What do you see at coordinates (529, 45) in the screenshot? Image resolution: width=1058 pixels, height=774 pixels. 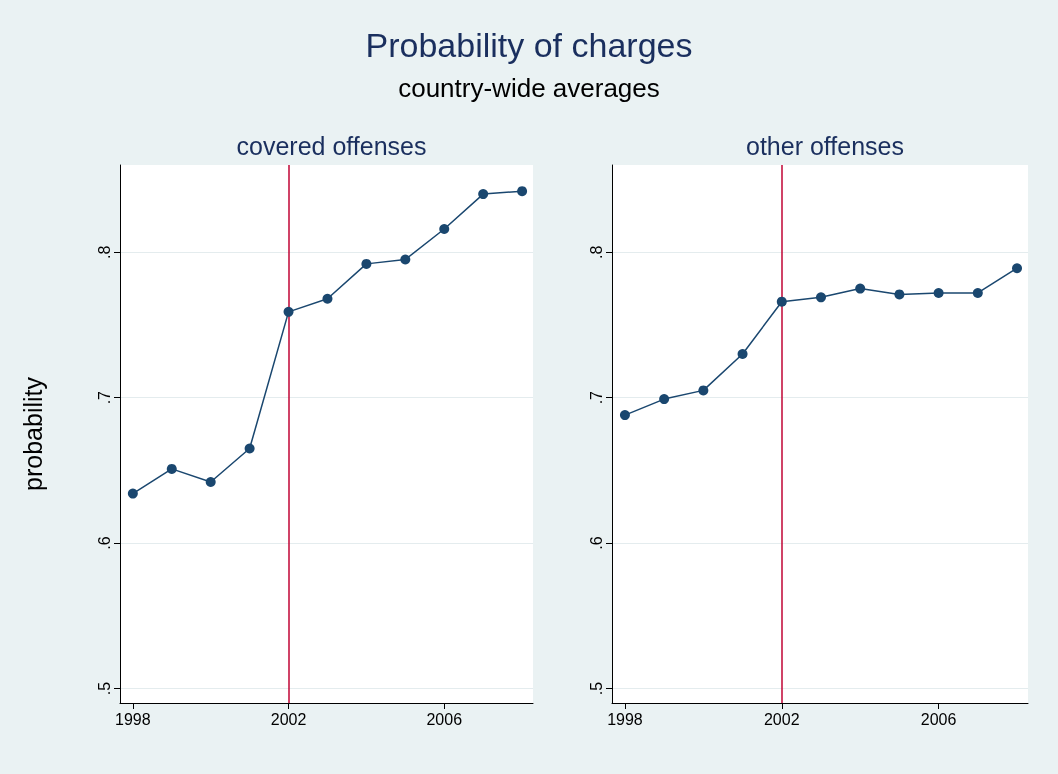 I see `text: Probability of charges` at bounding box center [529, 45].